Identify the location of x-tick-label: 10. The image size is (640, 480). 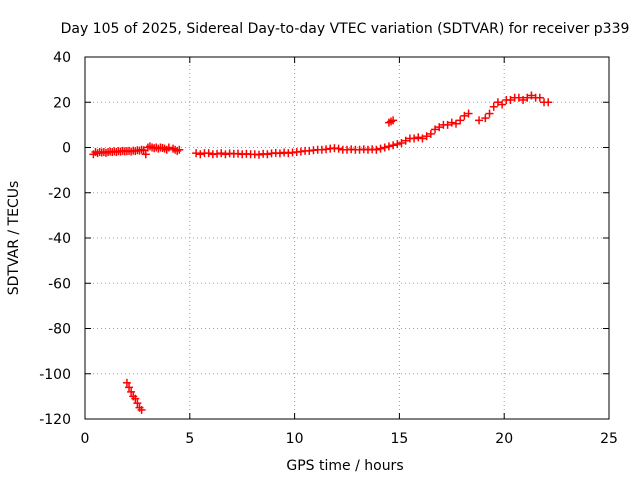
(295, 439).